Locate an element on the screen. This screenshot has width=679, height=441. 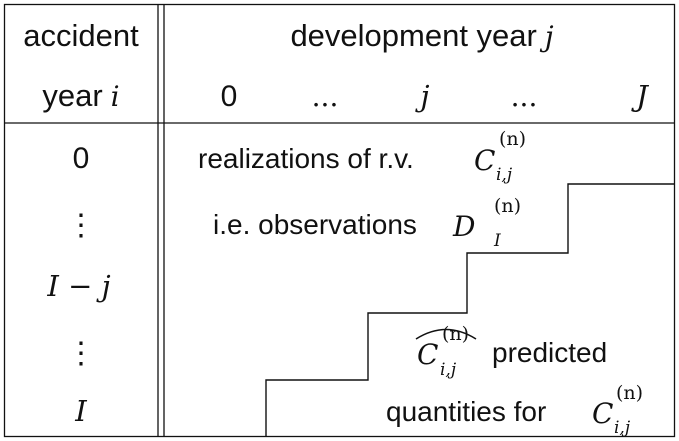
development-year-label: development year j is located at coordinates (421, 35).